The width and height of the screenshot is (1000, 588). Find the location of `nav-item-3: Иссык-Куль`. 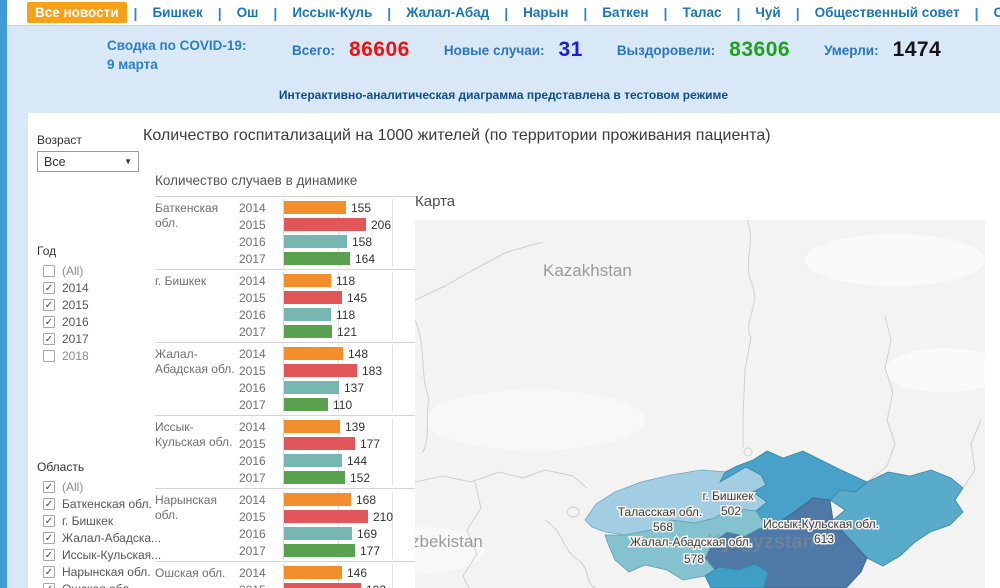

nav-item-3: Иссык-Куль is located at coordinates (332, 12).